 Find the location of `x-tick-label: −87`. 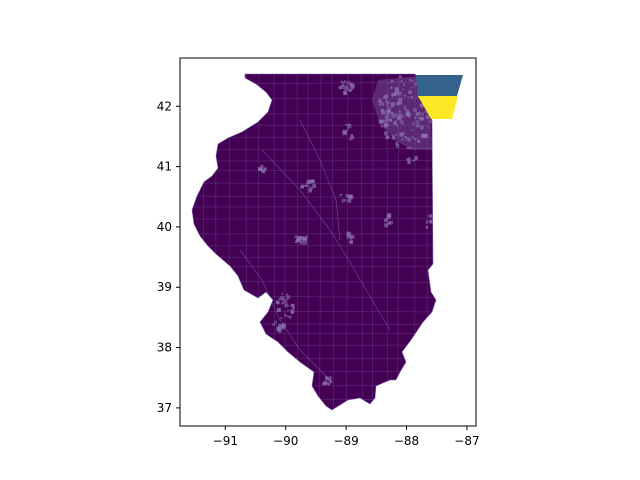

x-tick-label: −87 is located at coordinates (466, 441).